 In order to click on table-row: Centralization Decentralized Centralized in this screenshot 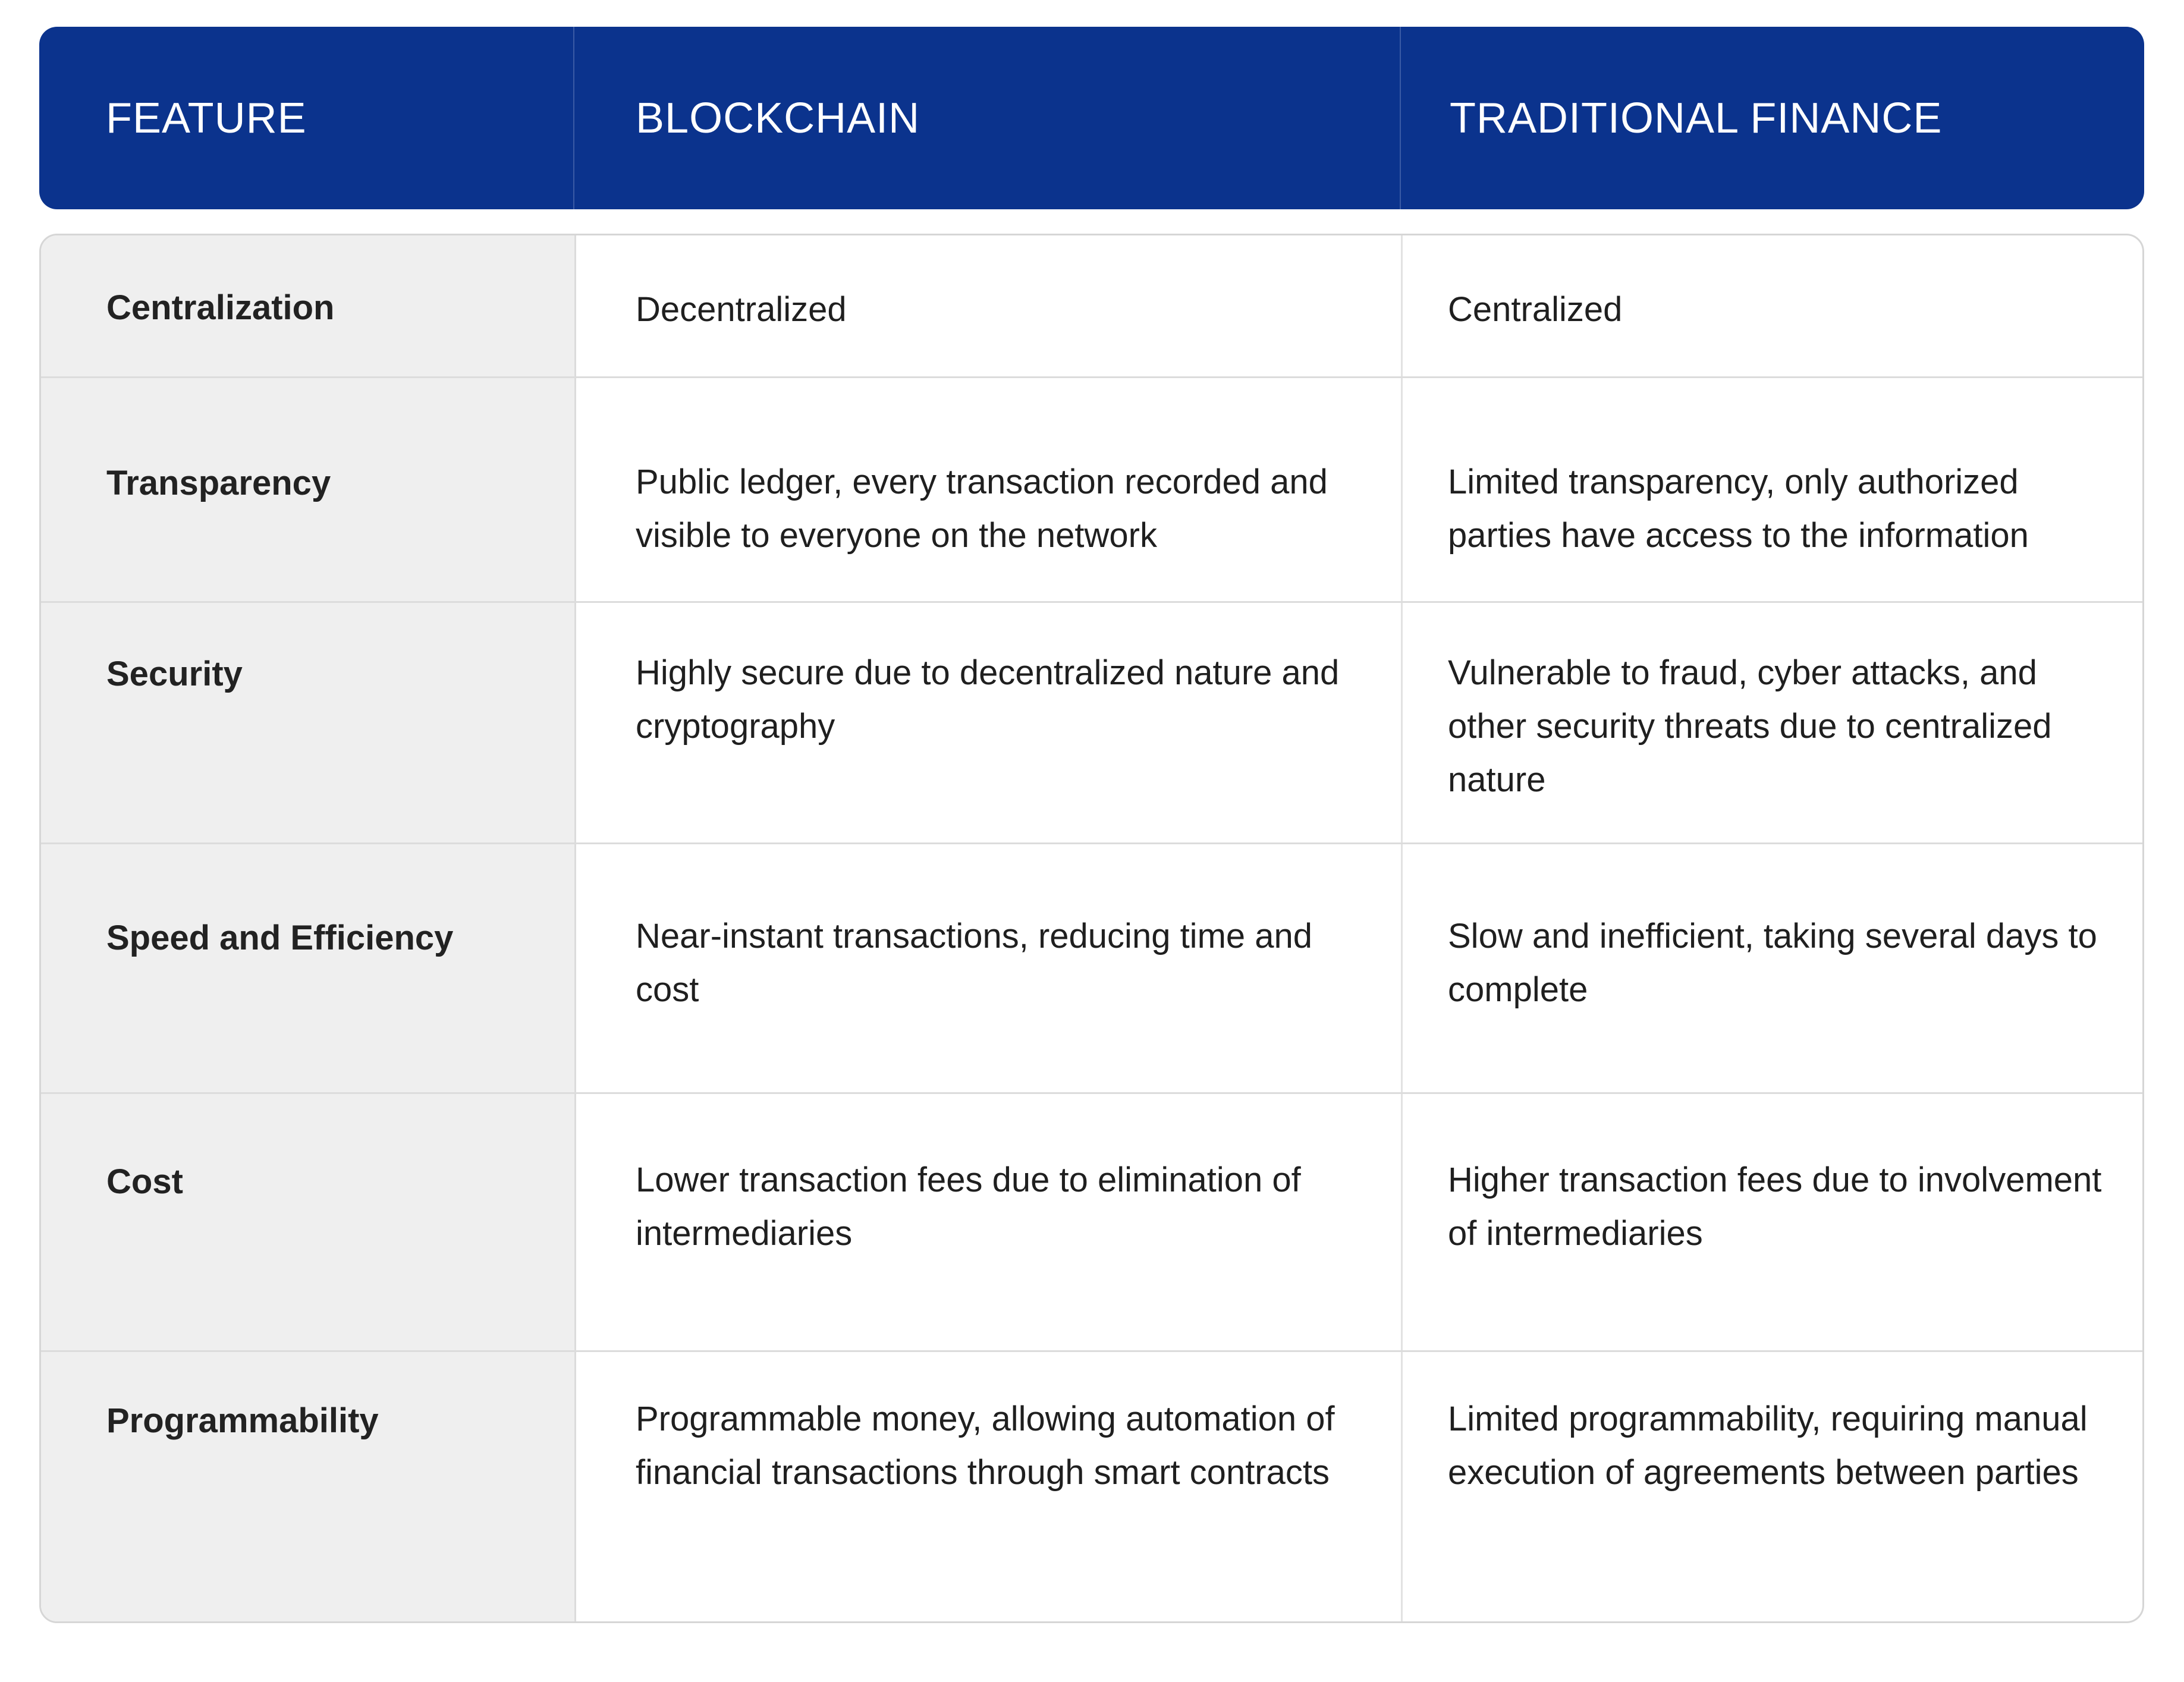, I will do `click(1091, 306)`.